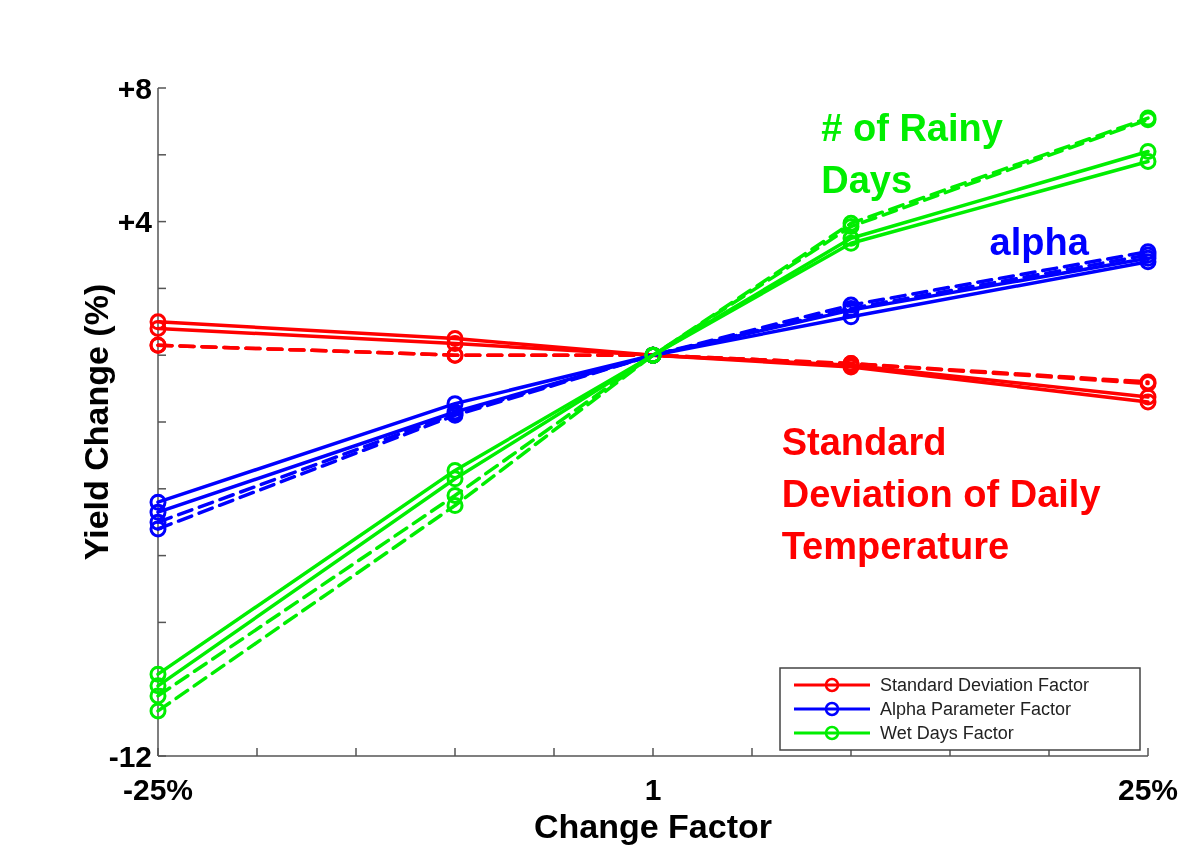 Image resolution: width=1197 pixels, height=854 pixels. What do you see at coordinates (96, 422) in the screenshot?
I see `y-axis-title: Yield Change (%)` at bounding box center [96, 422].